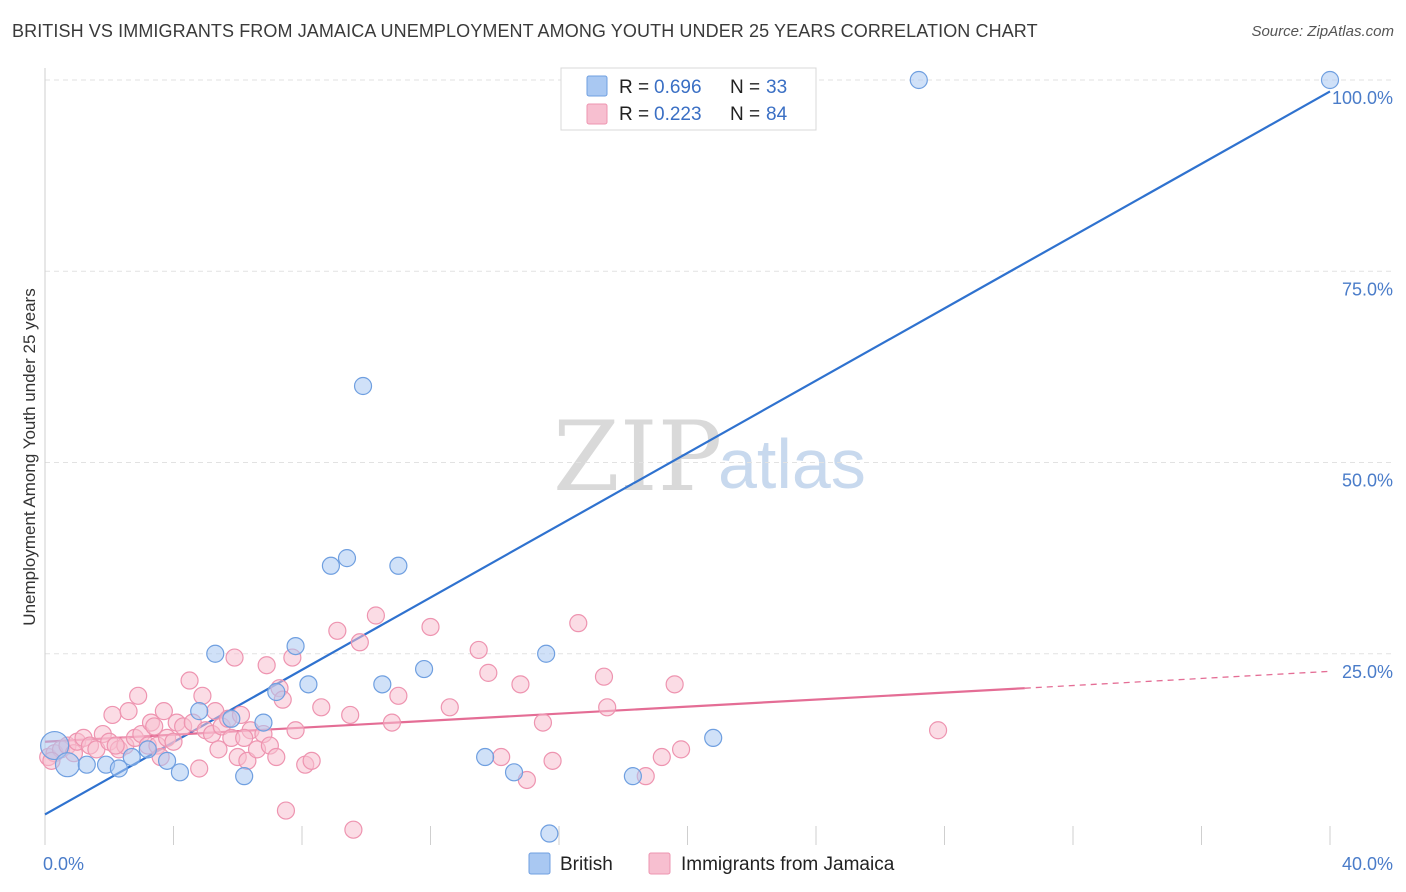 The image size is (1406, 892). I want to click on legend-n-label-british: N =, so click(745, 87).